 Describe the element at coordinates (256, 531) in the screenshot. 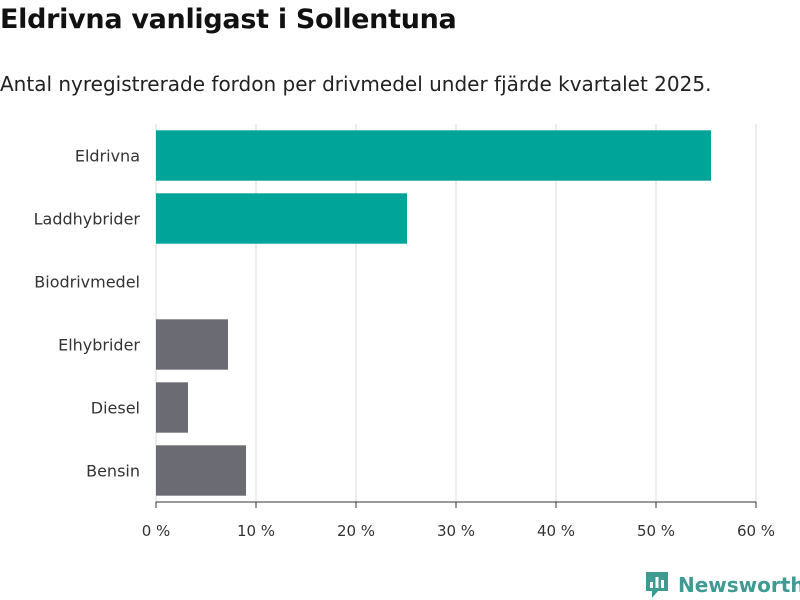

I see `x-tick-label-10: 10 %` at that location.